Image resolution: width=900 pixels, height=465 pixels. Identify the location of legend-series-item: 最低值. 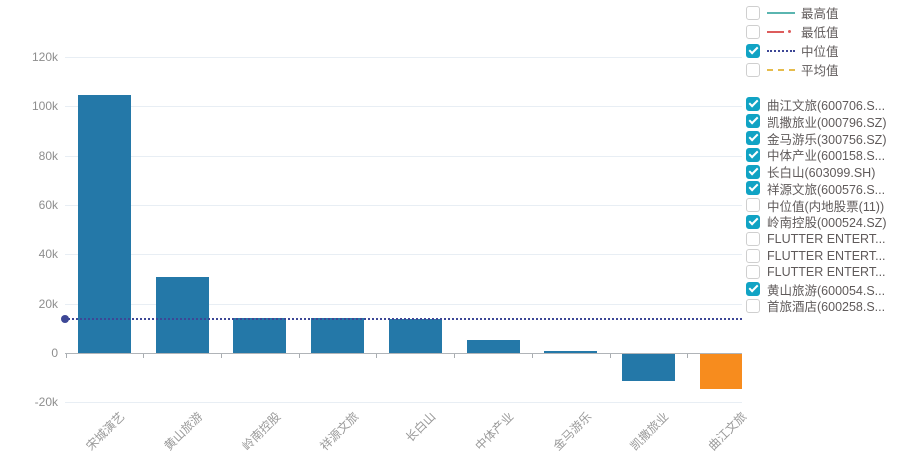
(822, 31).